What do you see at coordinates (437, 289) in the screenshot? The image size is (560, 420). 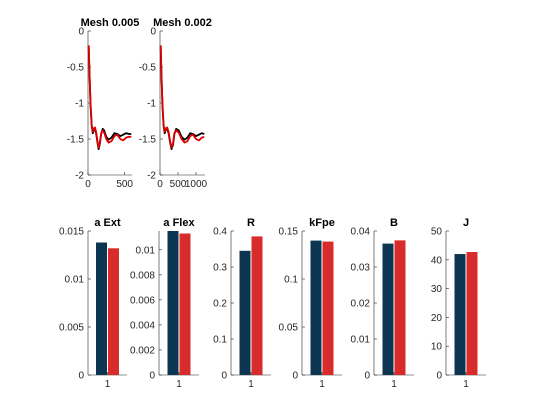 I see `y-tick-label: 30` at bounding box center [437, 289].